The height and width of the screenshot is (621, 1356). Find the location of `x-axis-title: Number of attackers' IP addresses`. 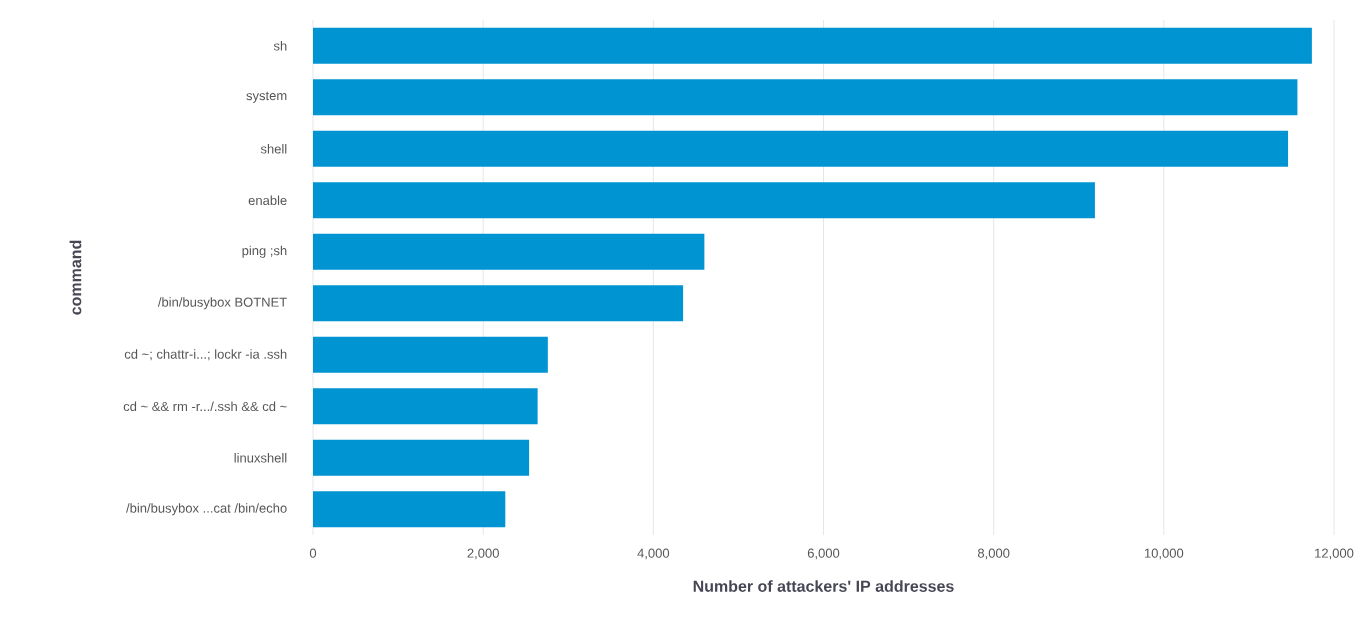

x-axis-title: Number of attackers' IP addresses is located at coordinates (823, 586).